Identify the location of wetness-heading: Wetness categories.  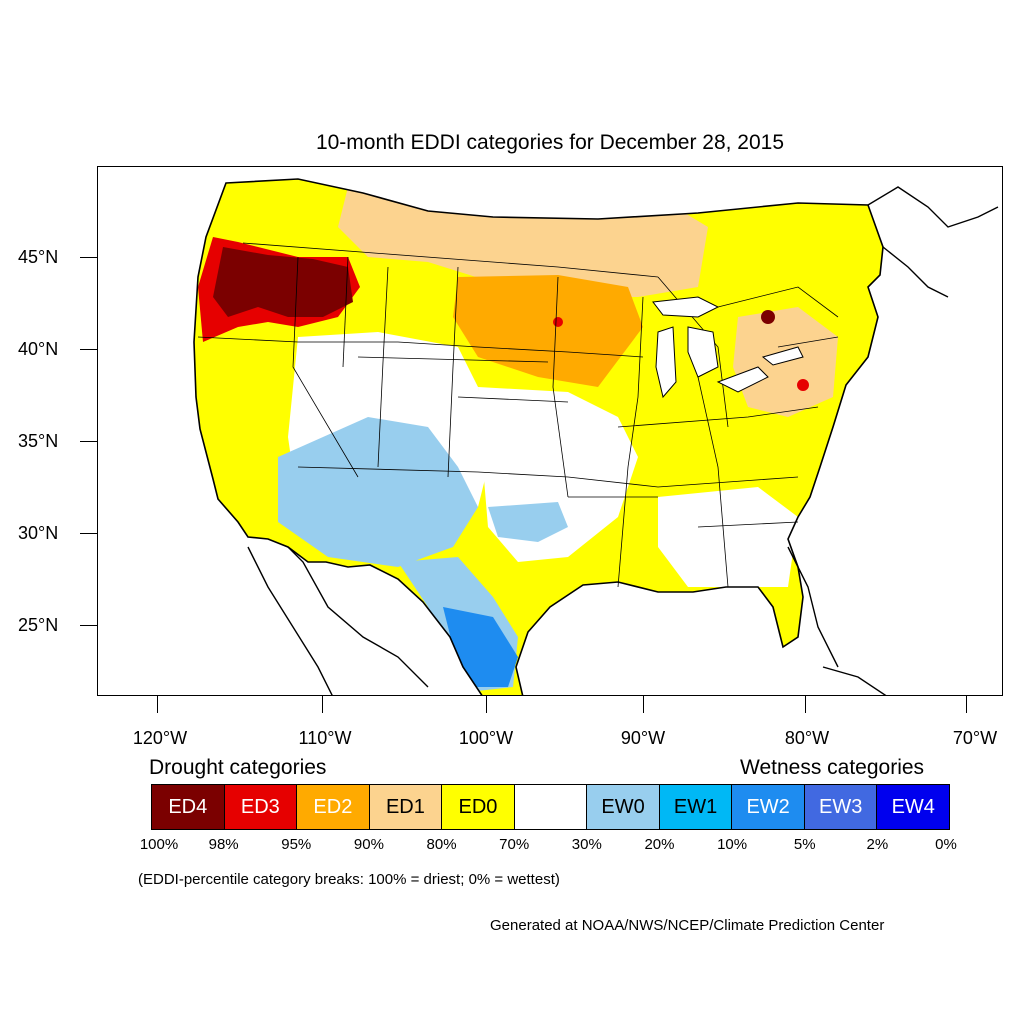
(832, 767).